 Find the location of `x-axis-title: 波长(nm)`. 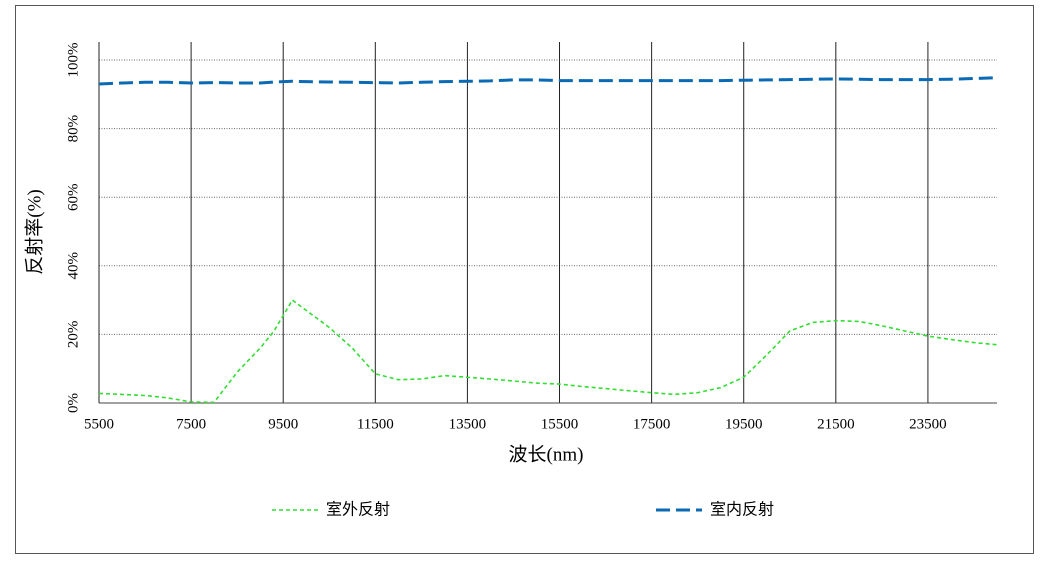

x-axis-title: 波长(nm) is located at coordinates (546, 454).